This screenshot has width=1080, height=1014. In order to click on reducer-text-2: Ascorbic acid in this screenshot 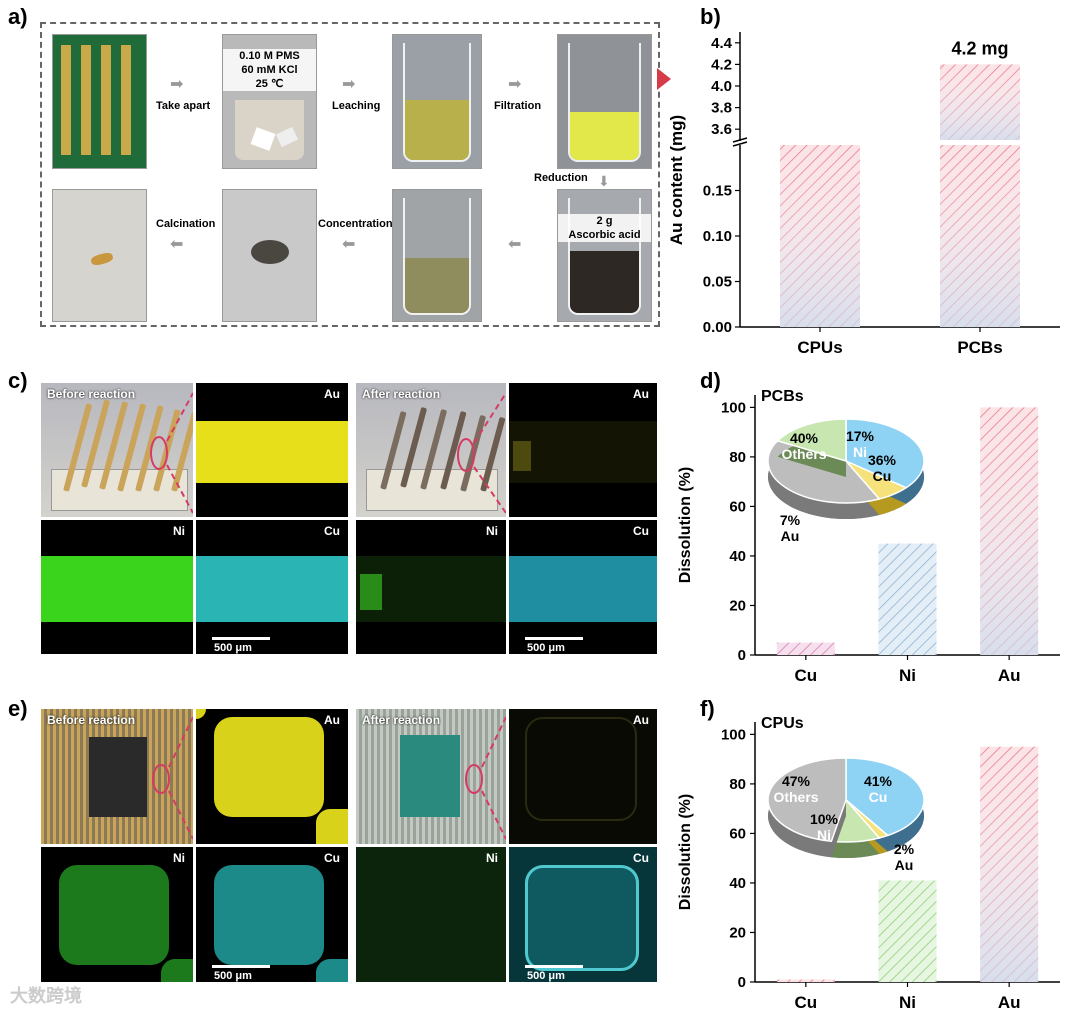, I will do `click(604, 235)`.